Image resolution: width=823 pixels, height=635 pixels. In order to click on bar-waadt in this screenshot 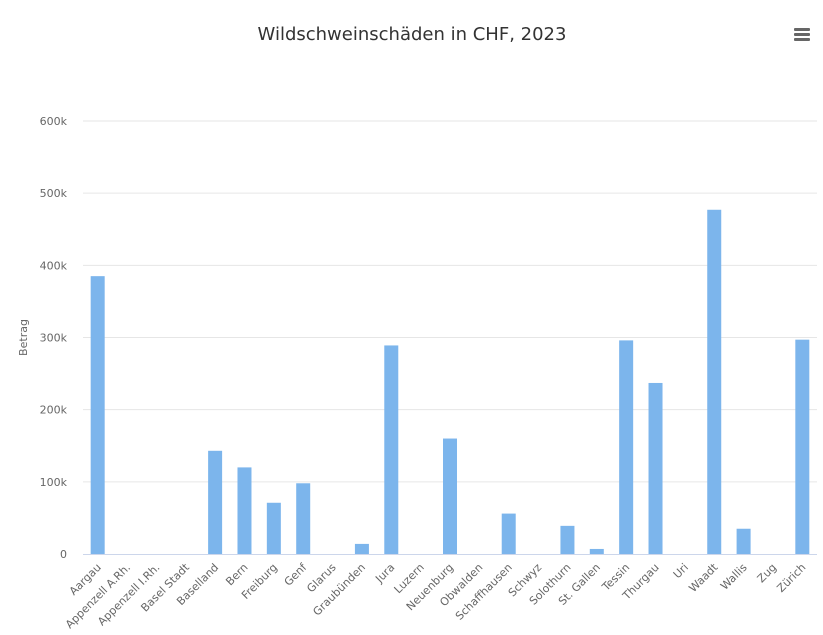, I will do `click(714, 381)`.